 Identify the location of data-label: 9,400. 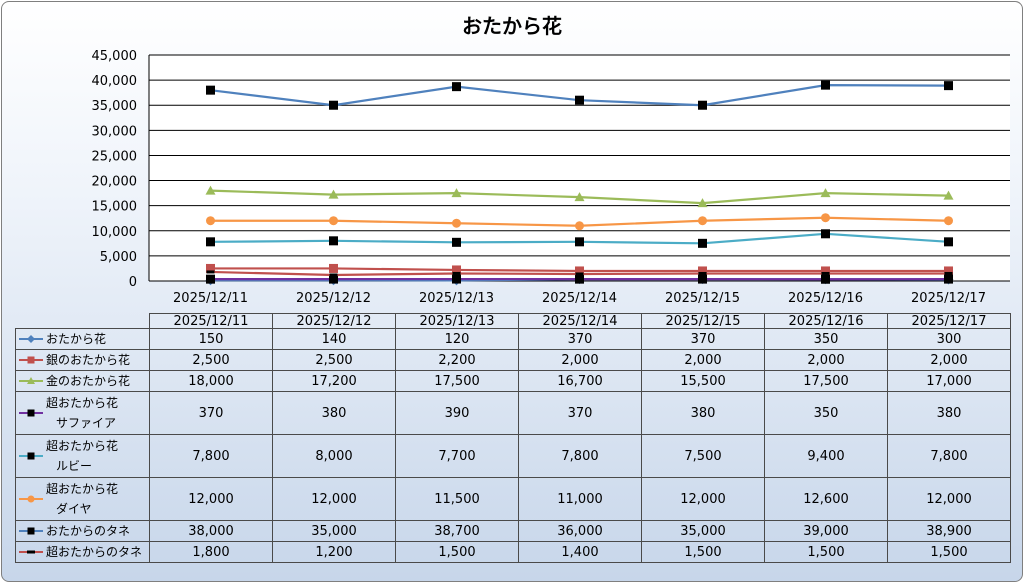
(826, 456).